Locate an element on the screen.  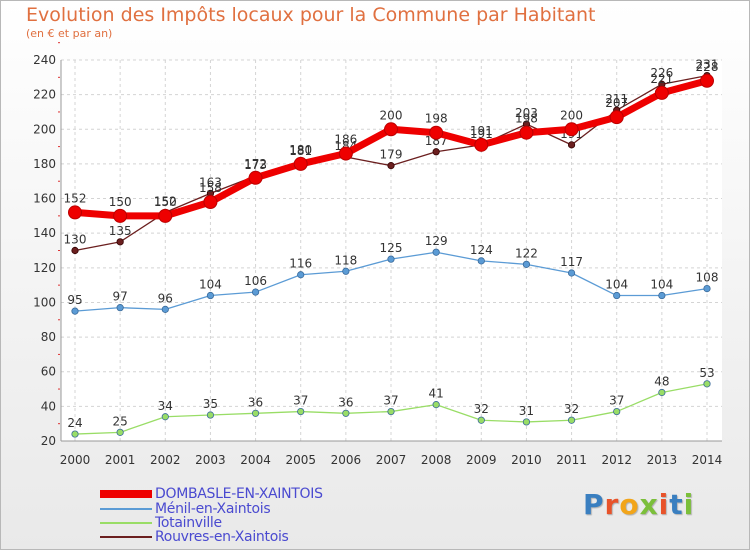
data-label-rouvres-en-xaintois: 181 is located at coordinates (300, 151).